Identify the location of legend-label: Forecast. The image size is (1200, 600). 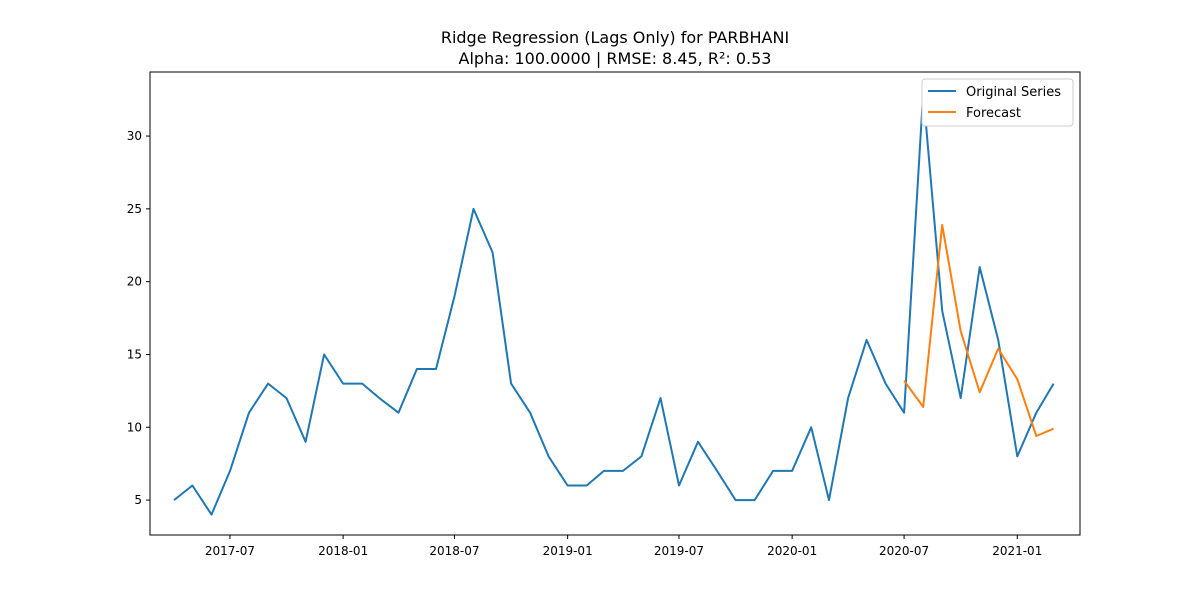
(993, 113).